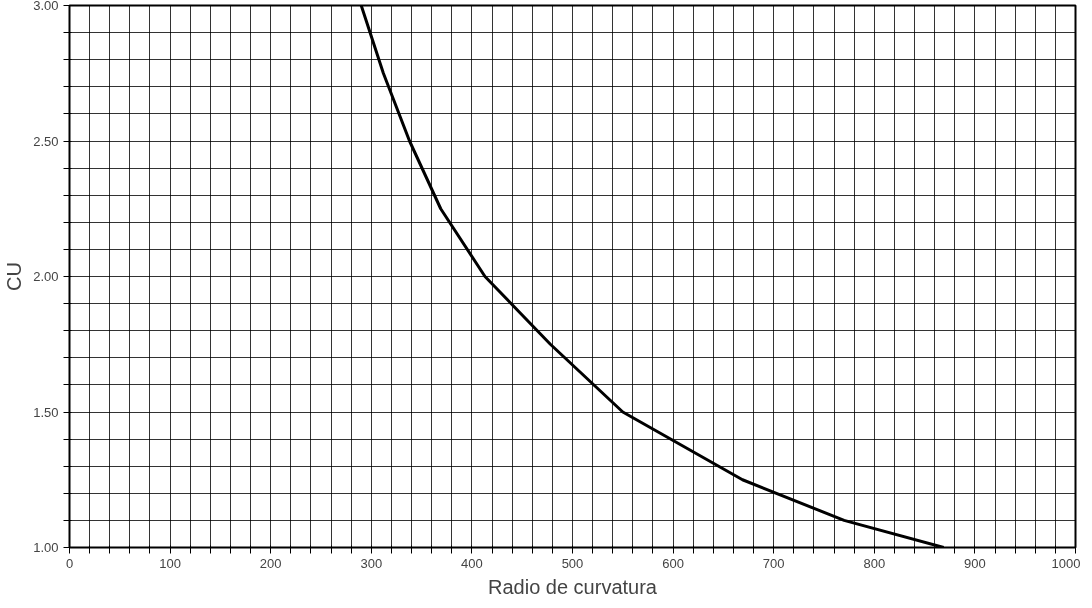  What do you see at coordinates (572, 563) in the screenshot?
I see `x-tick-label: 500` at bounding box center [572, 563].